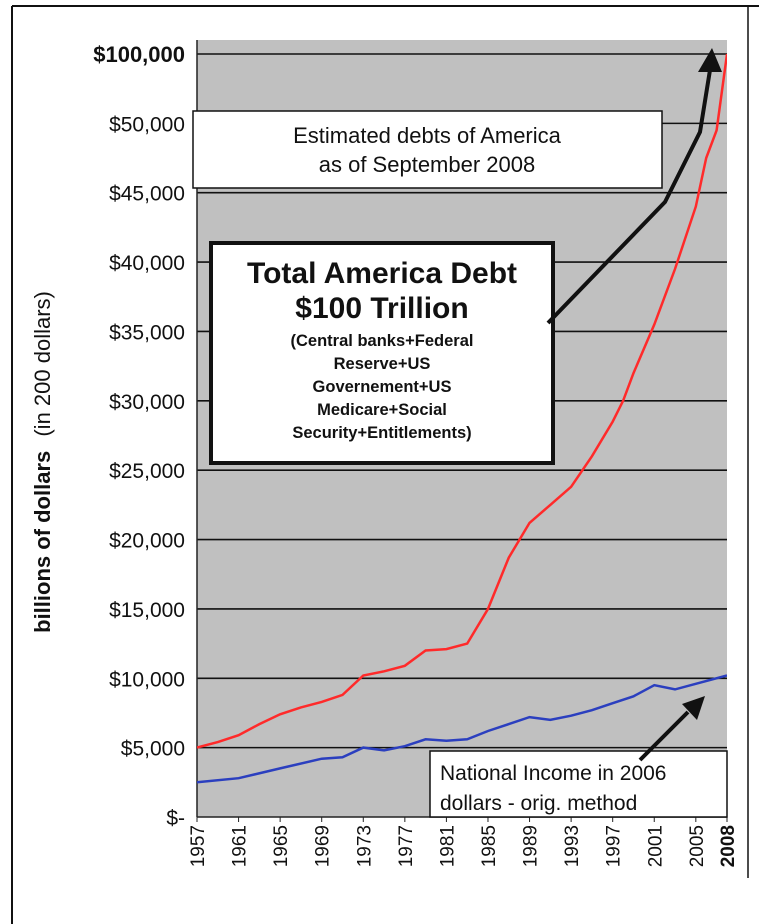 This screenshot has height=924, width=759. What do you see at coordinates (42, 364) in the screenshot?
I see `y-axis-label-normal: (in 200 dollars)` at bounding box center [42, 364].